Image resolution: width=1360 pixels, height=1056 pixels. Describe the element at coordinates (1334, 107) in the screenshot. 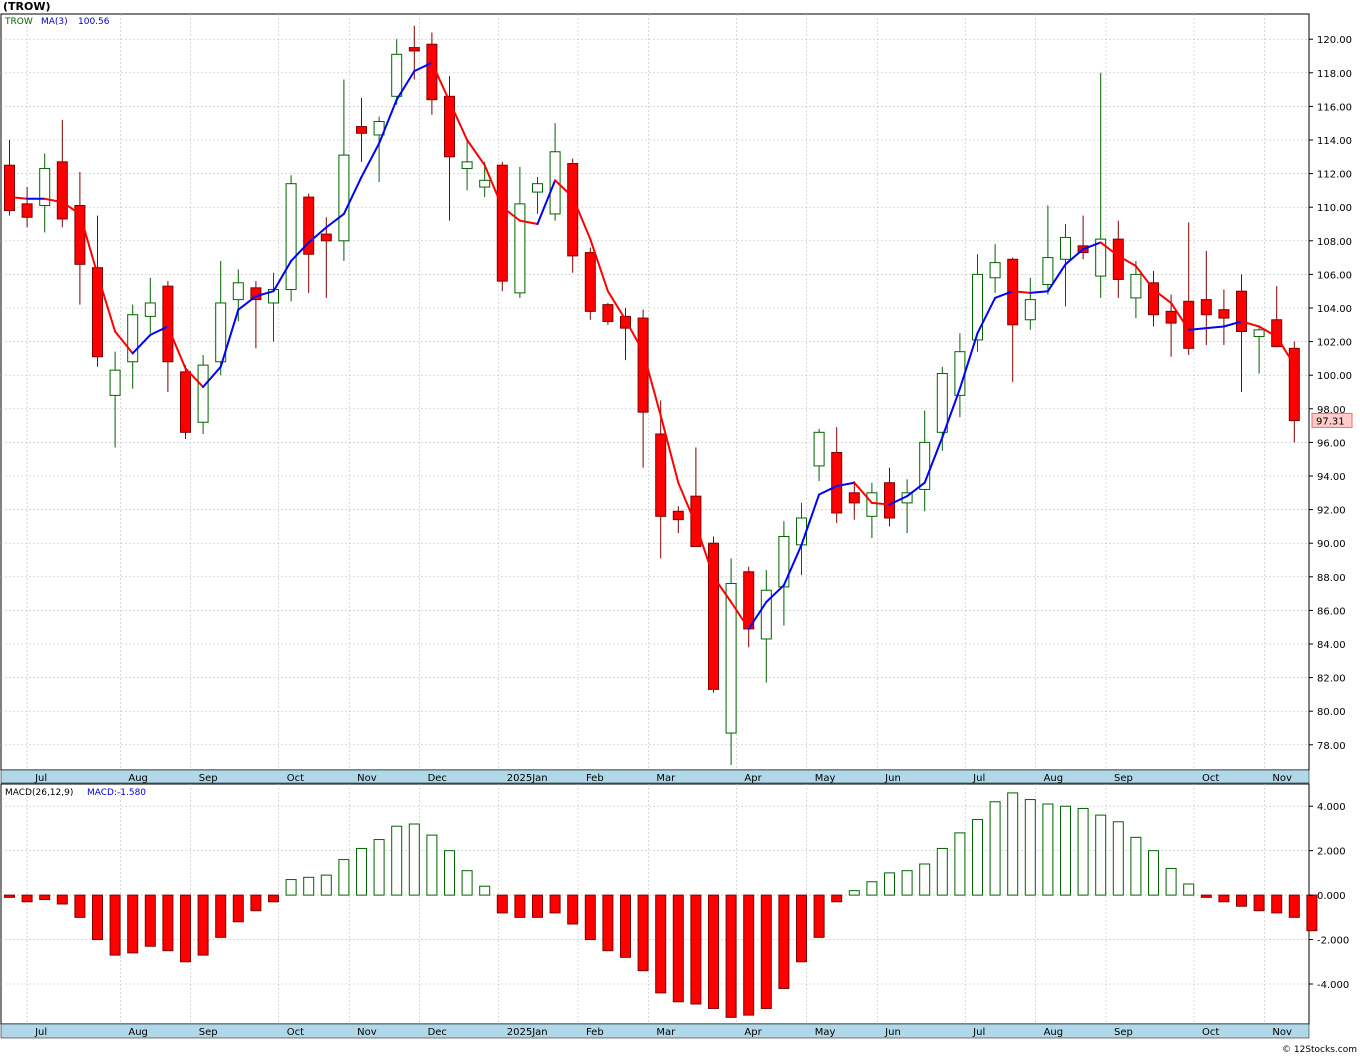

I see `price-tick-label: 116.00` at that location.